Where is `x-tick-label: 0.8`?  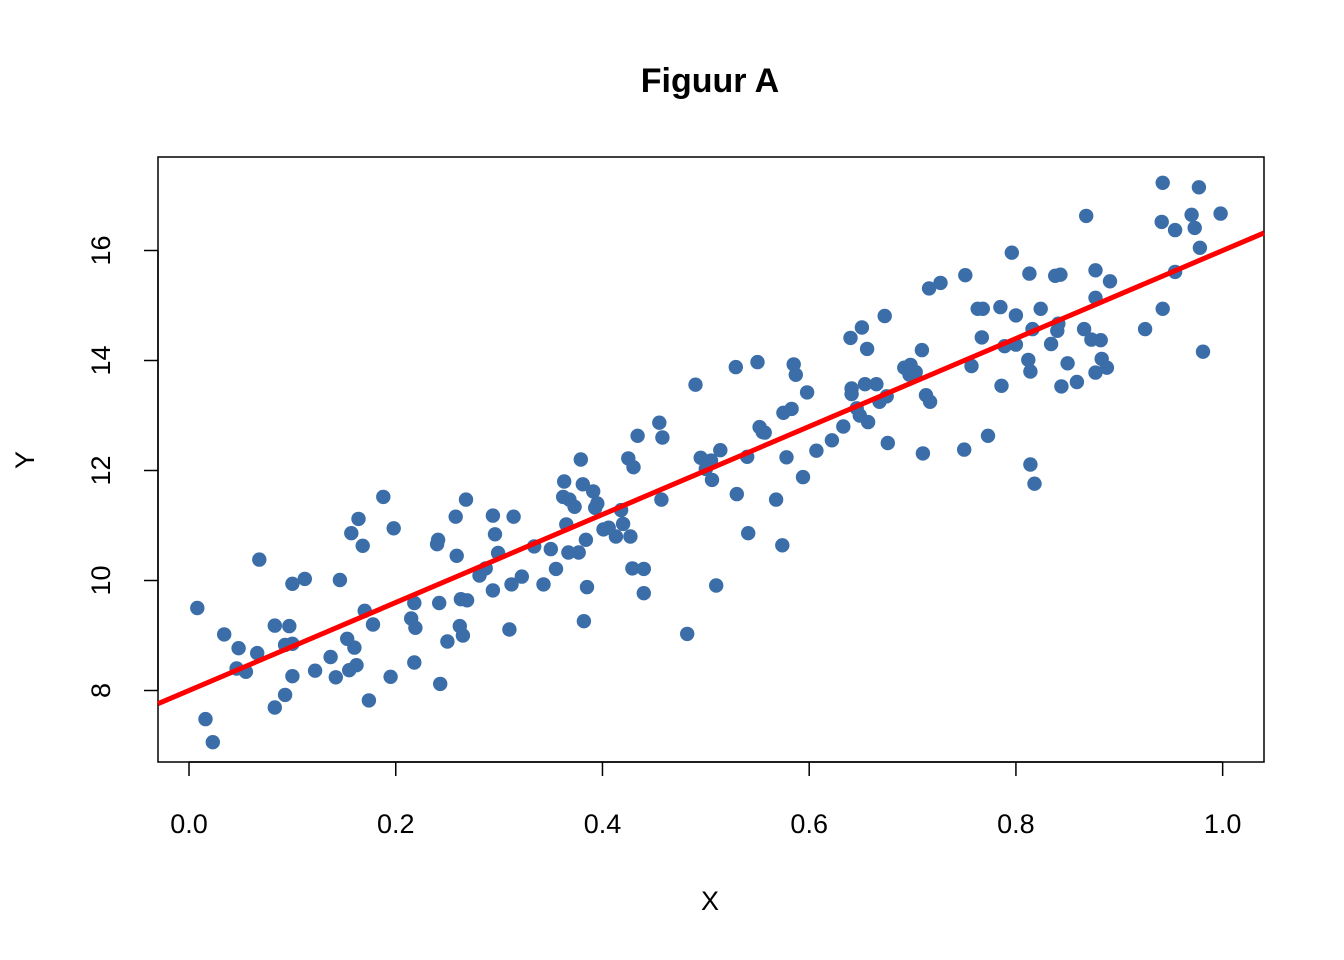
x-tick-label: 0.8 is located at coordinates (1016, 824).